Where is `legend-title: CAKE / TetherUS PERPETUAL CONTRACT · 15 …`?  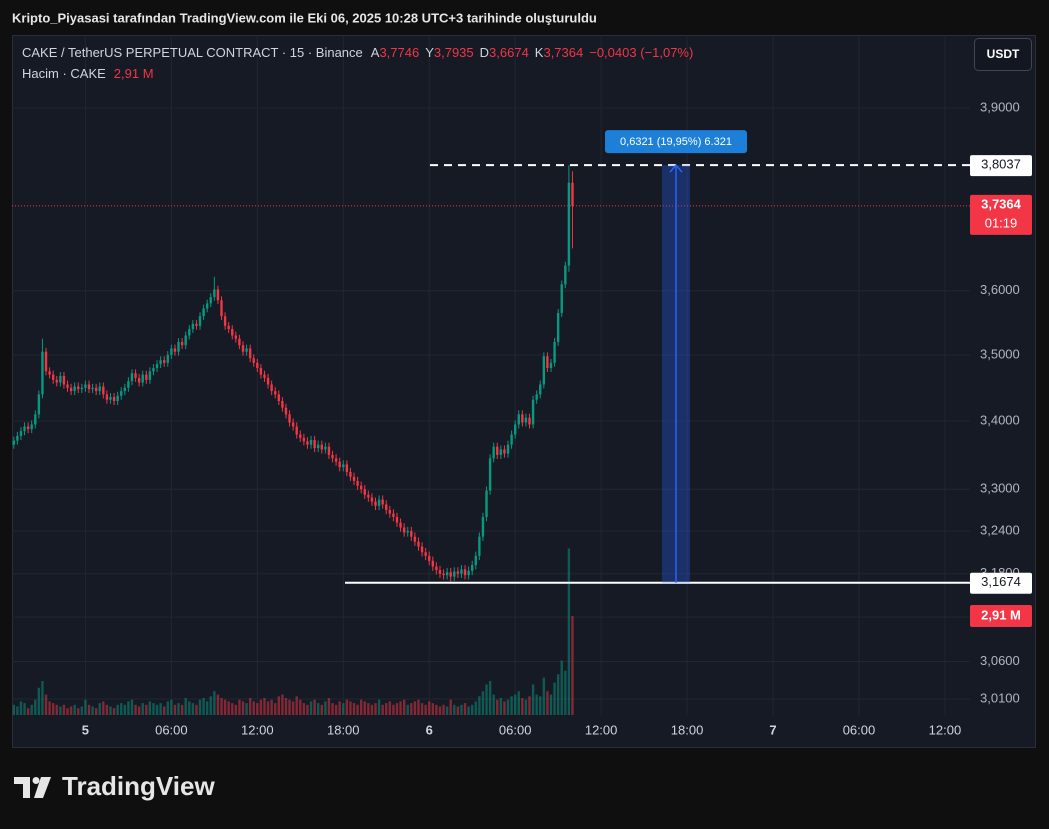 legend-title: CAKE / TetherUS PERPETUAL CONTRACT · 15 … is located at coordinates (192, 52).